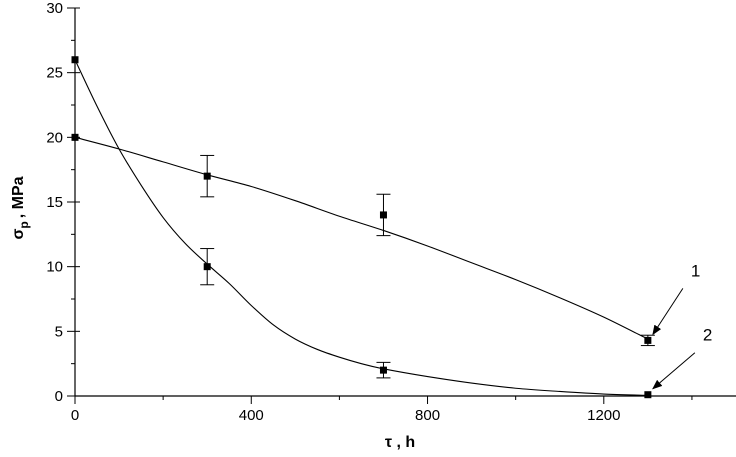 This screenshot has height=457, width=736. What do you see at coordinates (18, 197) in the screenshot?
I see `y-axis-title-rest: , MPa` at bounding box center [18, 197].